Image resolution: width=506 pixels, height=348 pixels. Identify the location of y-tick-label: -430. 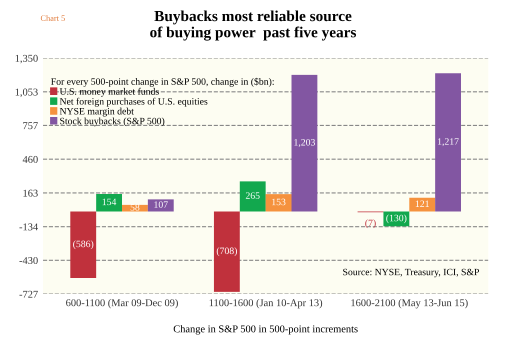
(28, 260).